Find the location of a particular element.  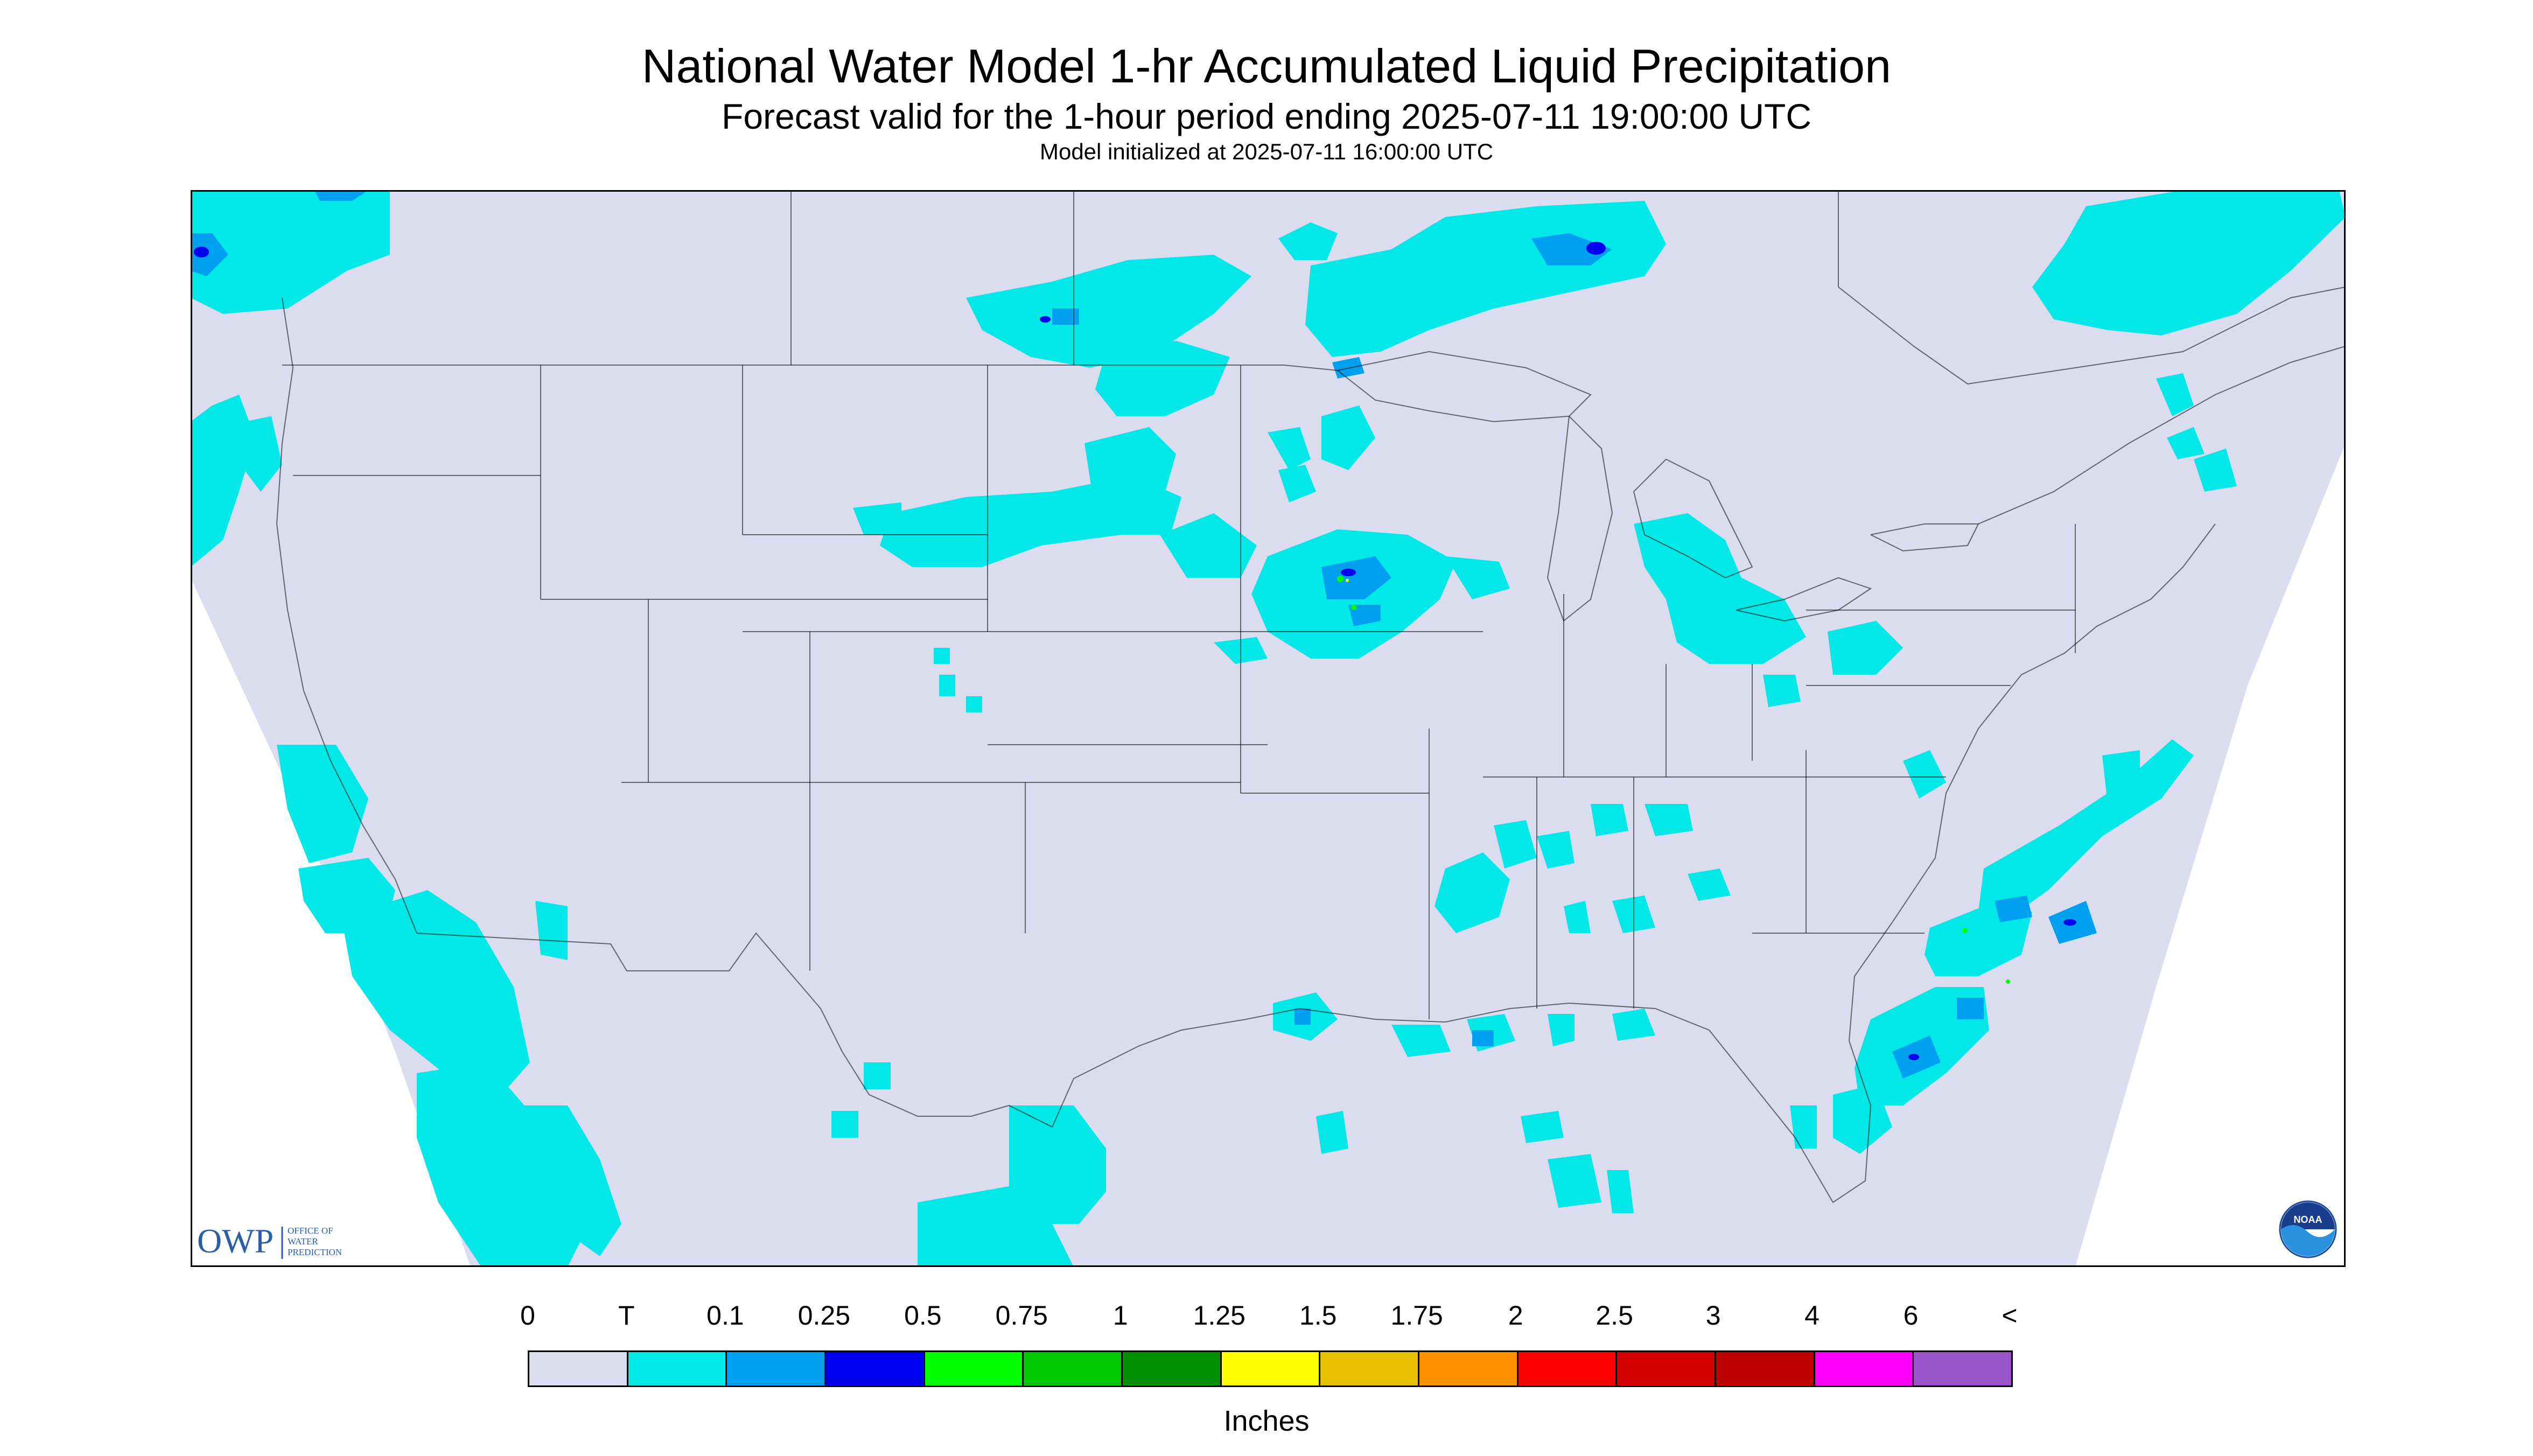

legend-label-5: 0.75 is located at coordinates (1022, 1315).